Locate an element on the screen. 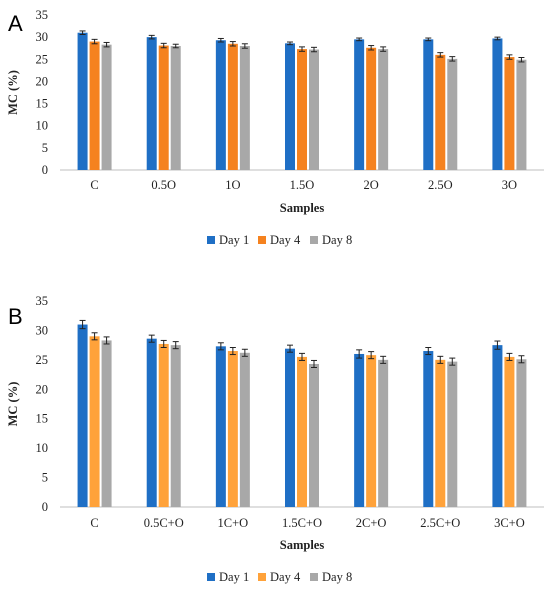 The width and height of the screenshot is (550, 594). x-tick-label: 3C+O is located at coordinates (509, 523).